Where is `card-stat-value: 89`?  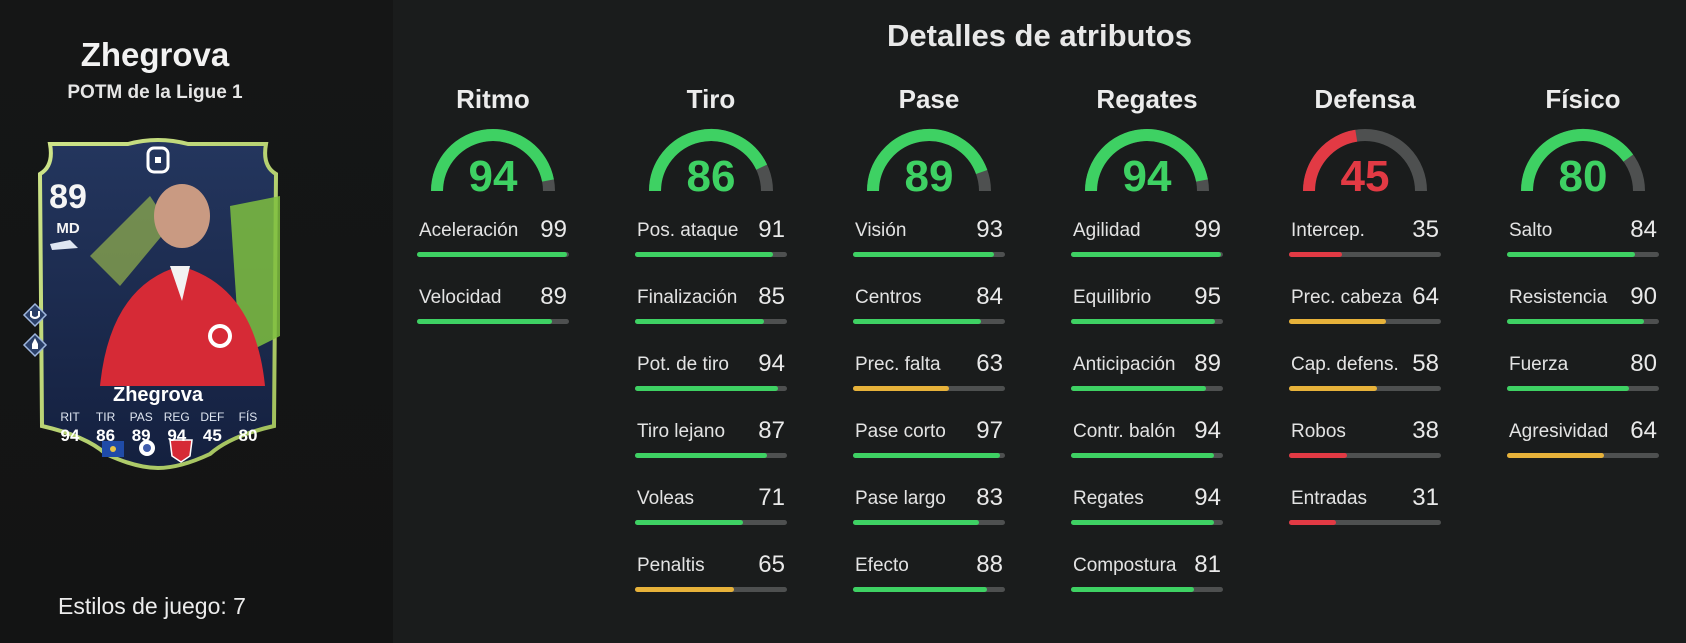 card-stat-value: 89 is located at coordinates (141, 435).